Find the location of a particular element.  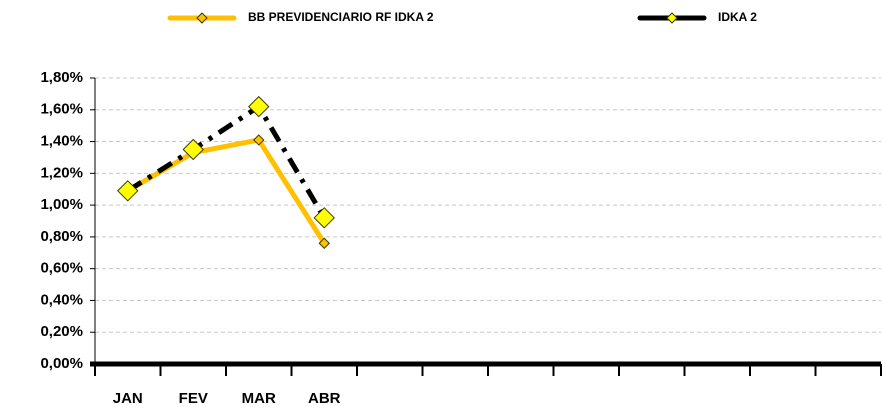

y-tick-label: 0,20% is located at coordinates (61, 331).